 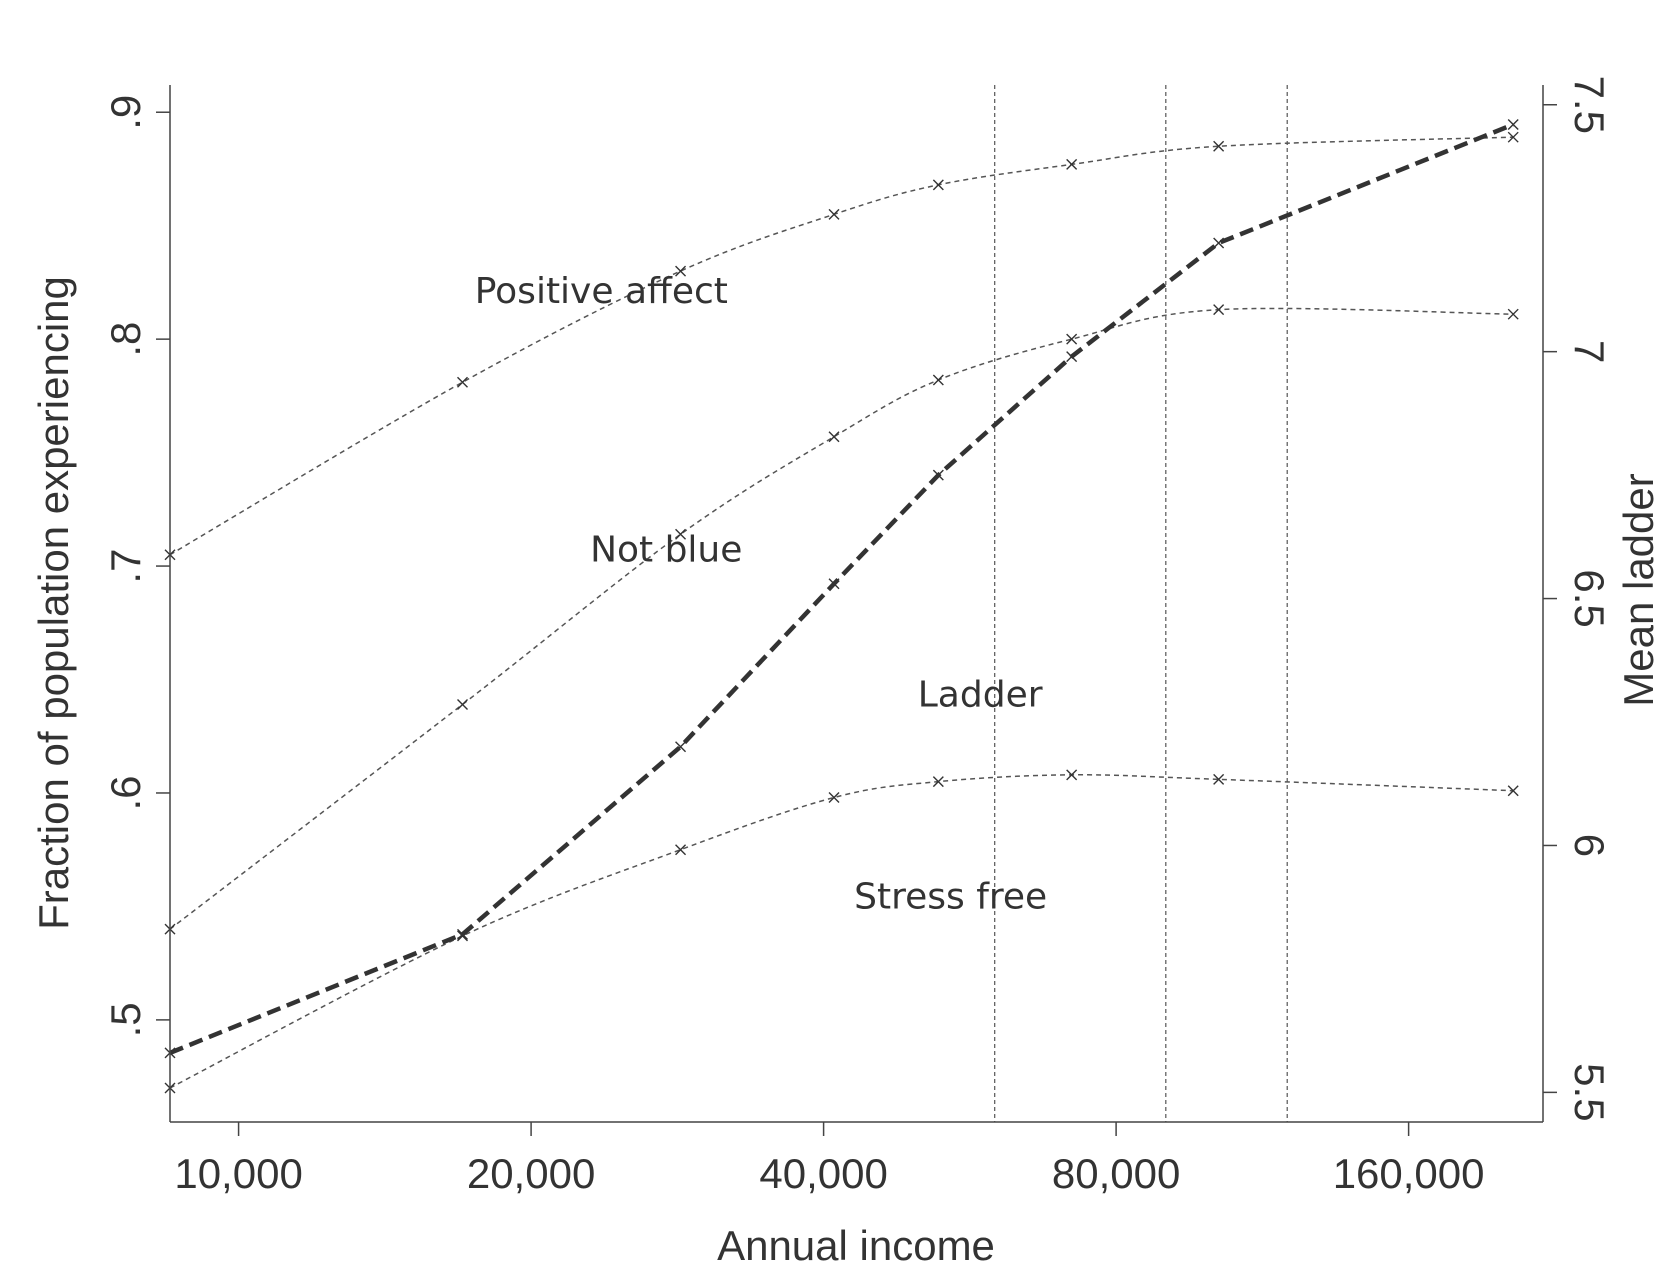 What do you see at coordinates (980, 695) in the screenshot?
I see `series-label-ladder: Ladder` at bounding box center [980, 695].